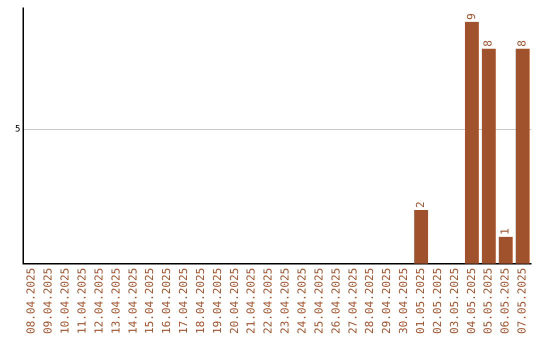 This screenshot has width=540, height=340. What do you see at coordinates (319, 301) in the screenshot?
I see `x-tick-label: 25.04.2025` at bounding box center [319, 301].